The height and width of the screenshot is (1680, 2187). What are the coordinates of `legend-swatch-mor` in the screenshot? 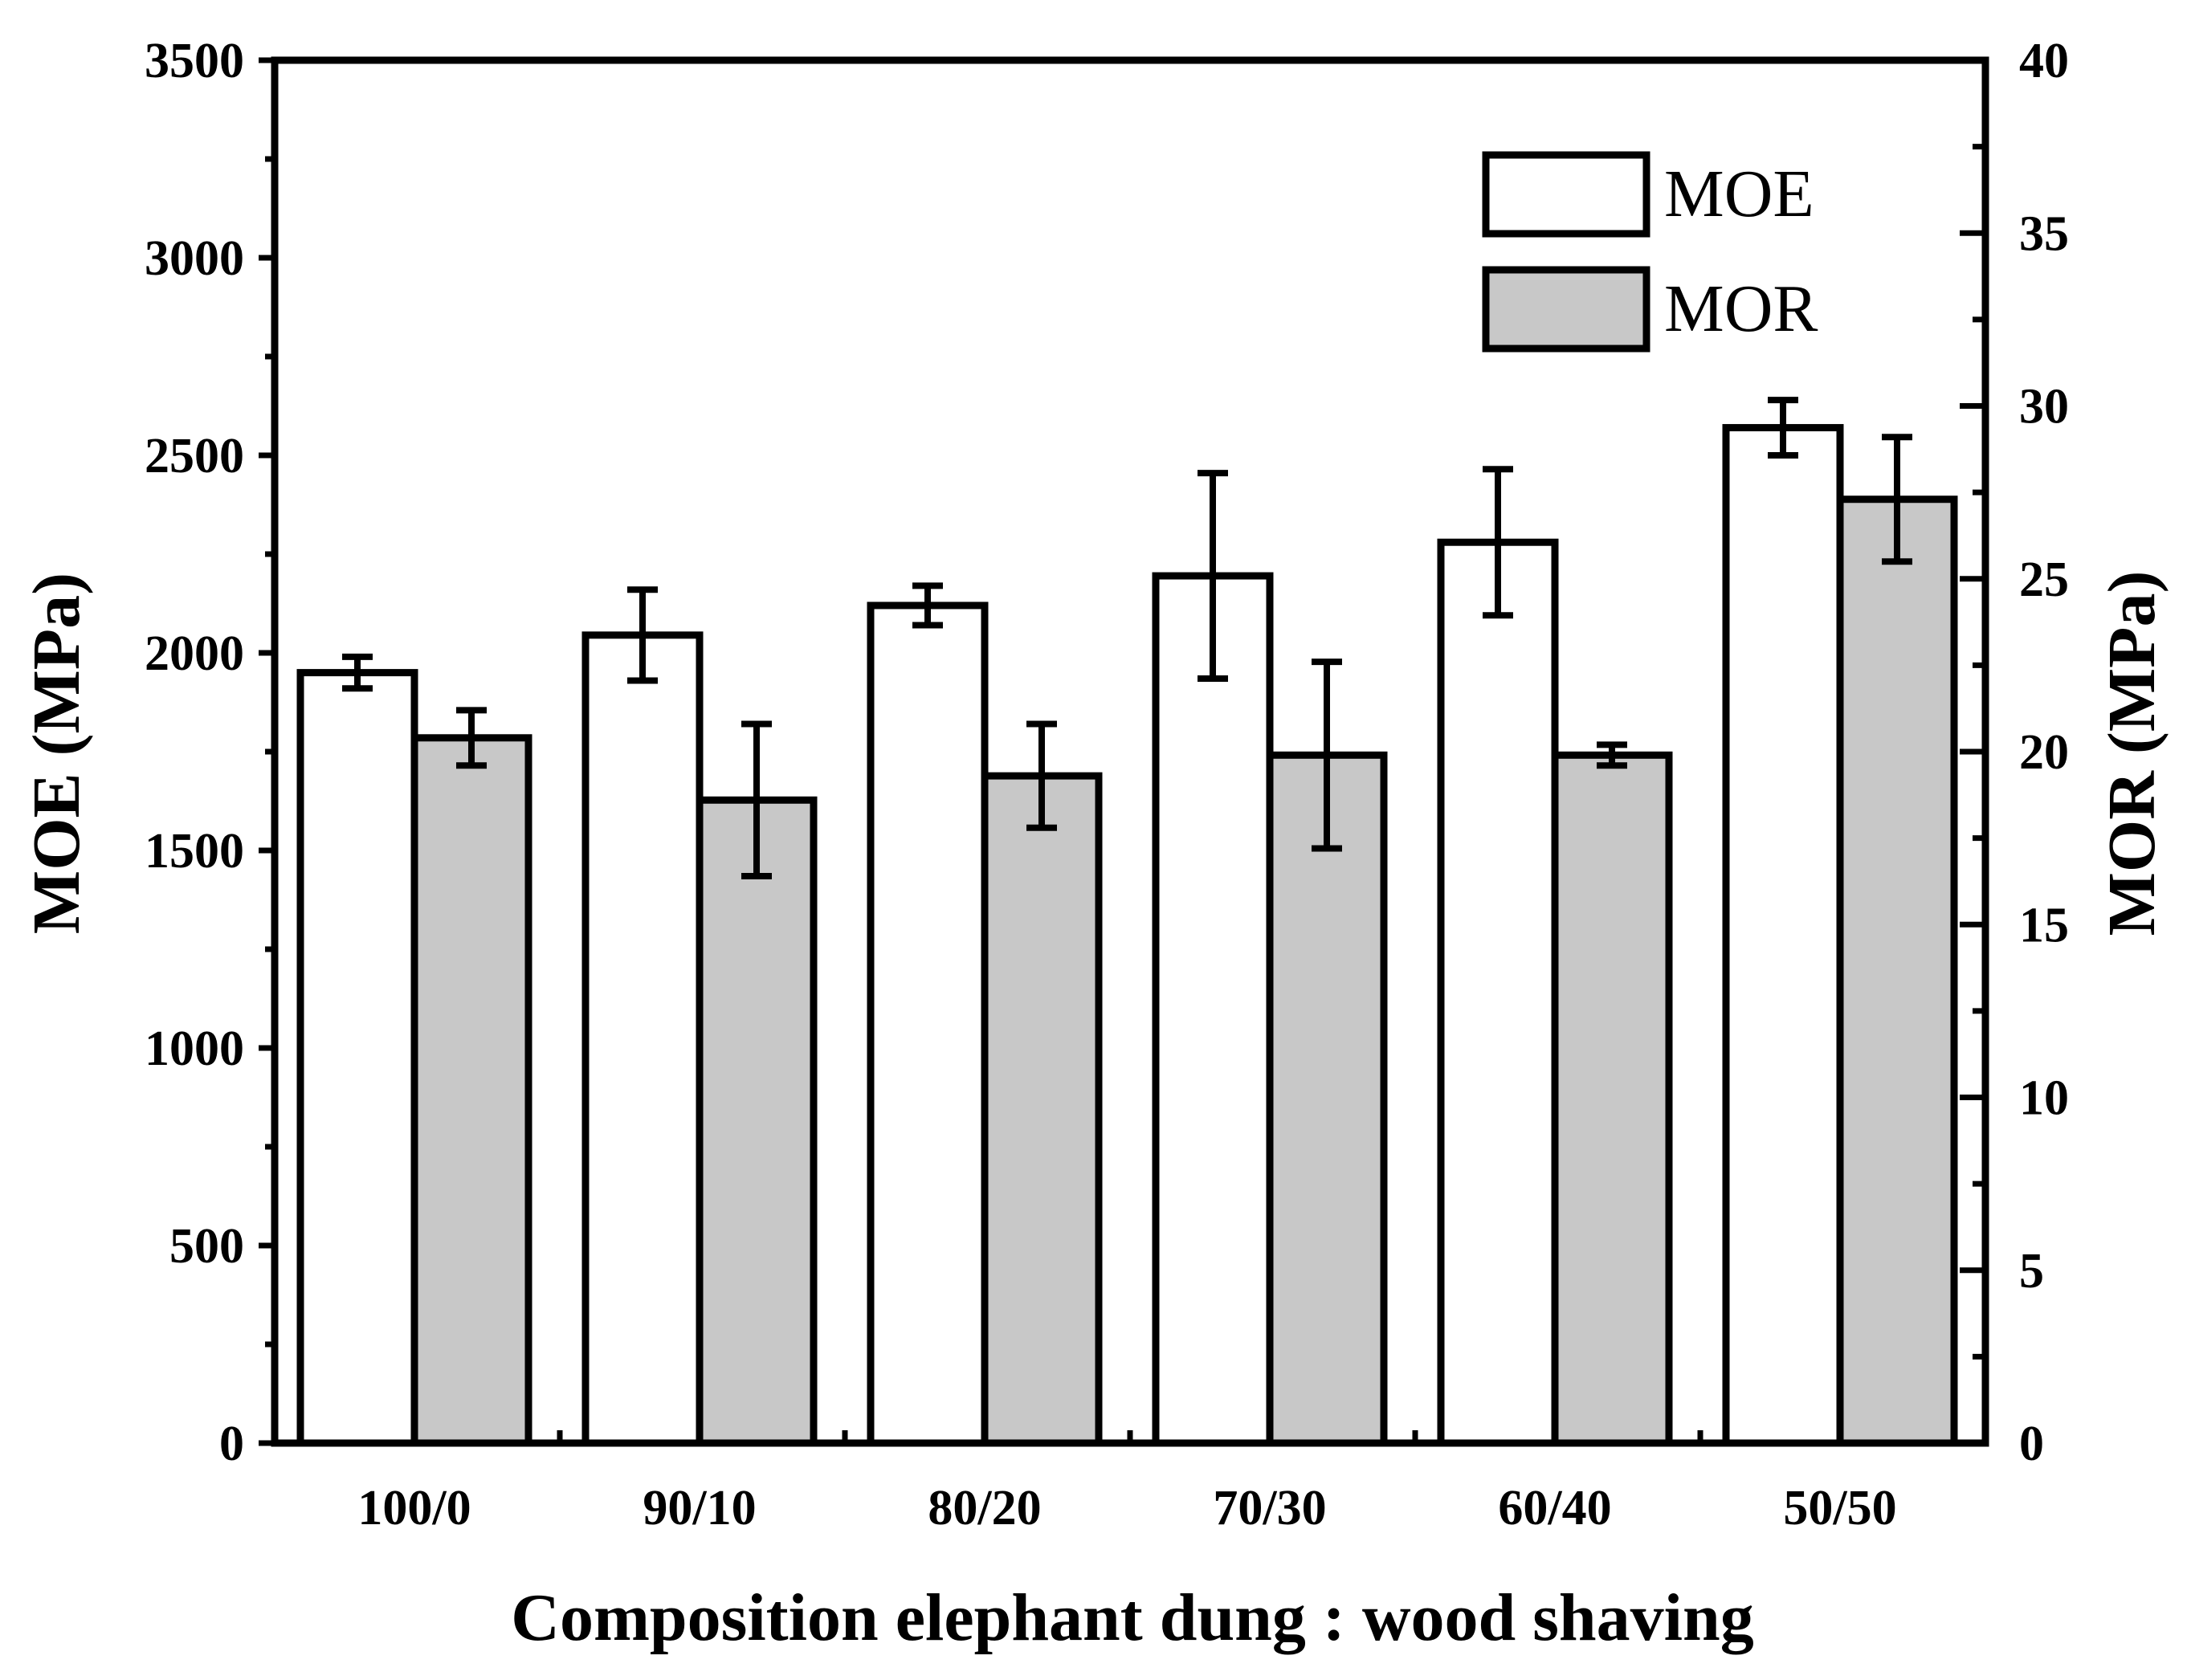 It's located at (1566, 309).